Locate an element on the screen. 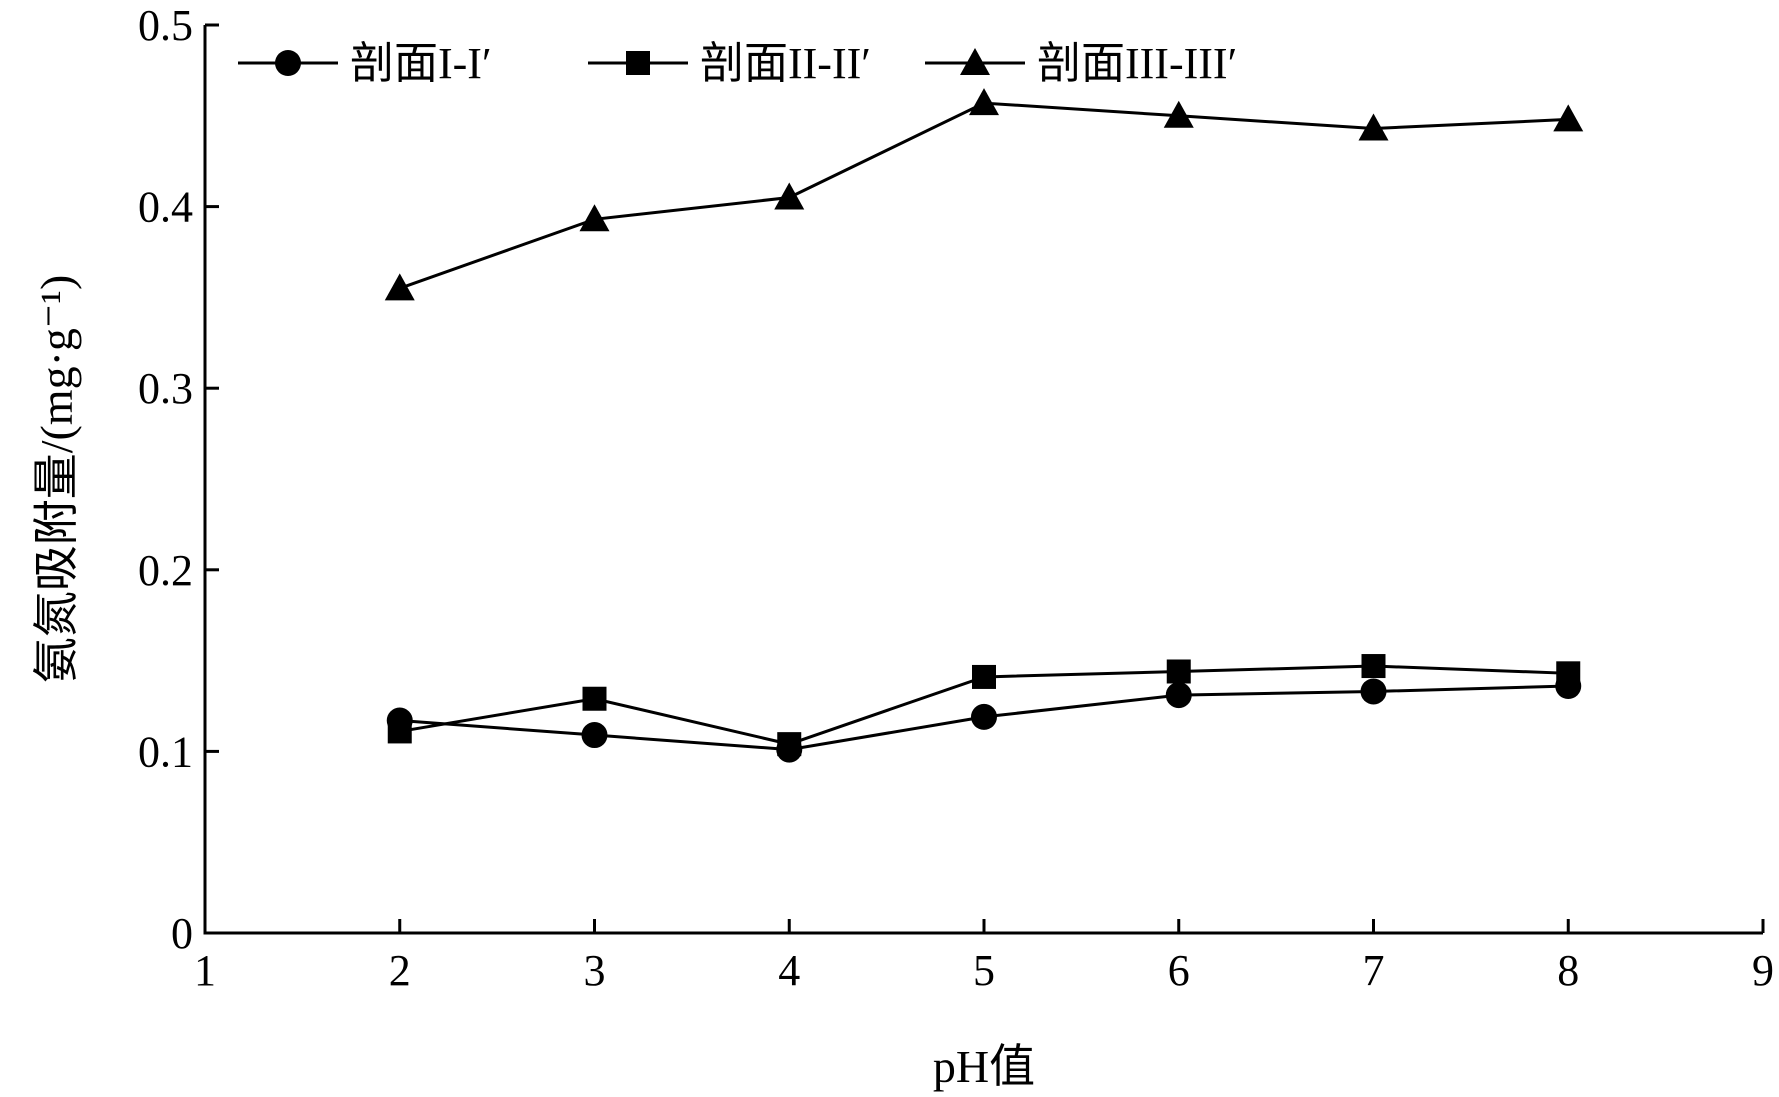 Image resolution: width=1779 pixels, height=1097 pixels. x-tick-label: 9 is located at coordinates (1763, 970).